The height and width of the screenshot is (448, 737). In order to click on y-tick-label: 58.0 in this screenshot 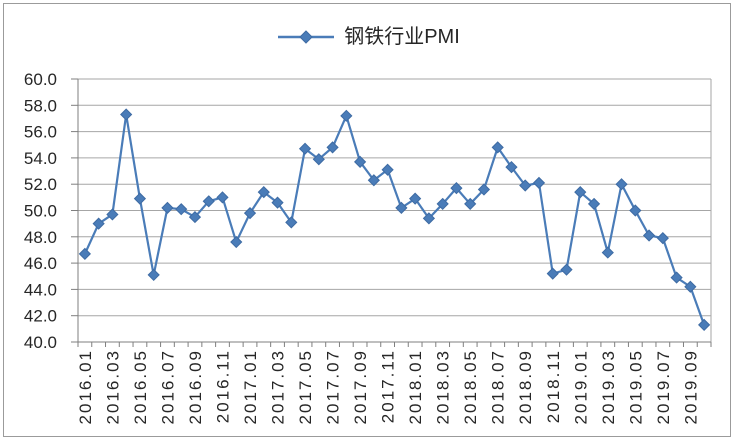, I will do `click(40, 105)`.